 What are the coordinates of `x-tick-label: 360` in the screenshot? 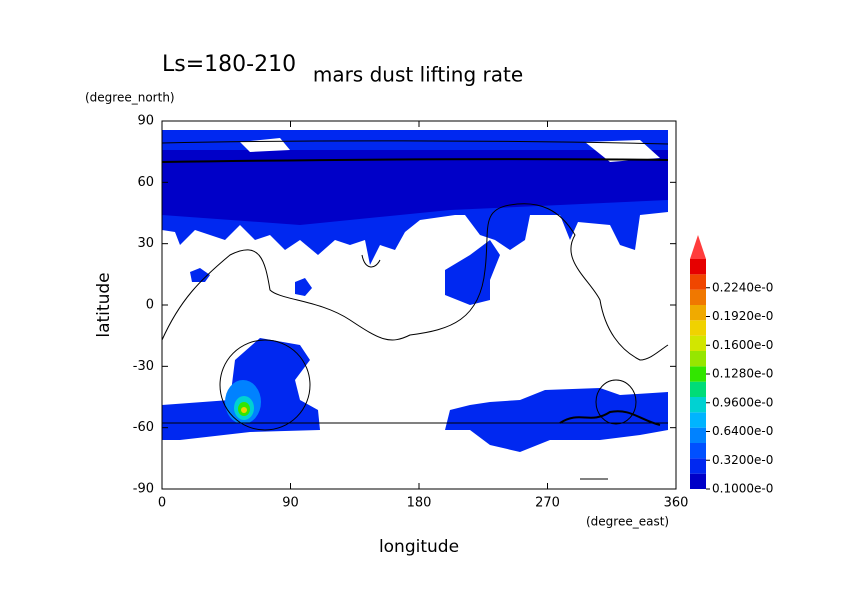 It's located at (676, 503).